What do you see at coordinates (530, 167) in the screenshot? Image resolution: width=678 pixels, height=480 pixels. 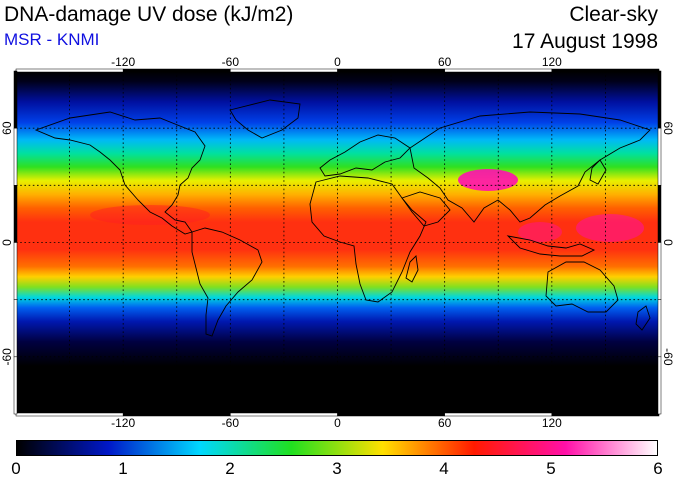 I see `asia-coast` at bounding box center [530, 167].